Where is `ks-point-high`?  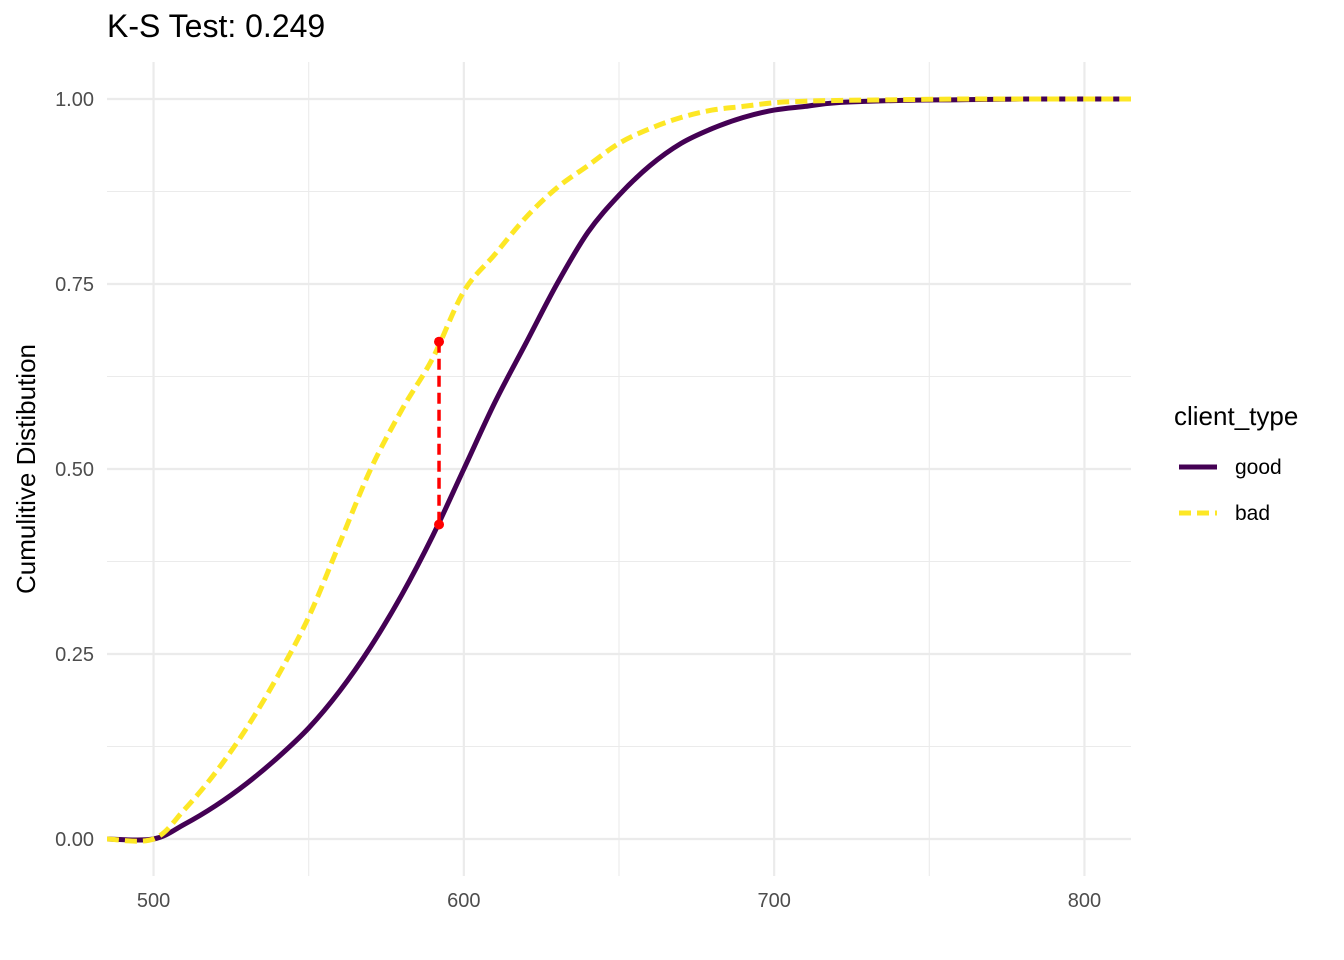 ks-point-high is located at coordinates (439, 341).